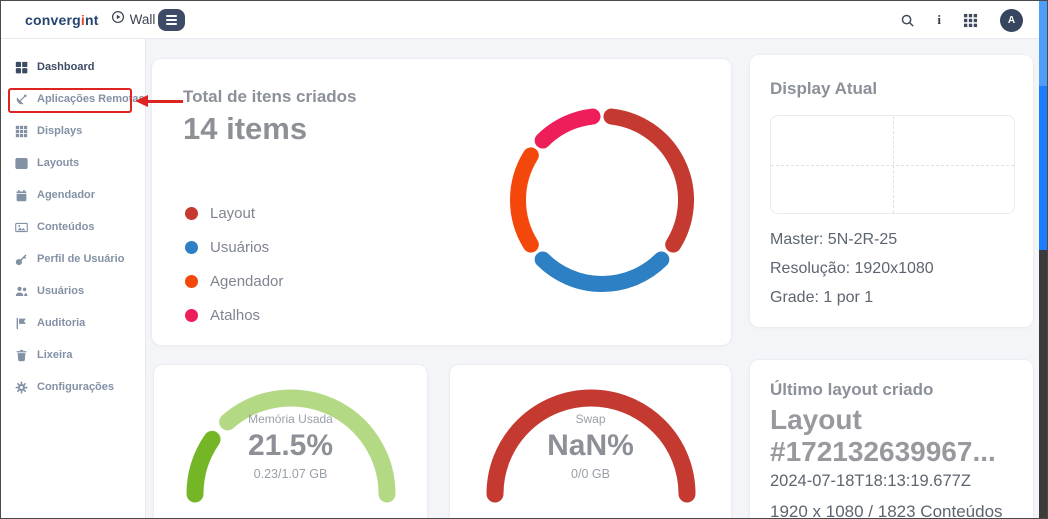  Describe the element at coordinates (290, 474) in the screenshot. I see `memory-gauge-detail: 0.23/1.07 GB` at that location.